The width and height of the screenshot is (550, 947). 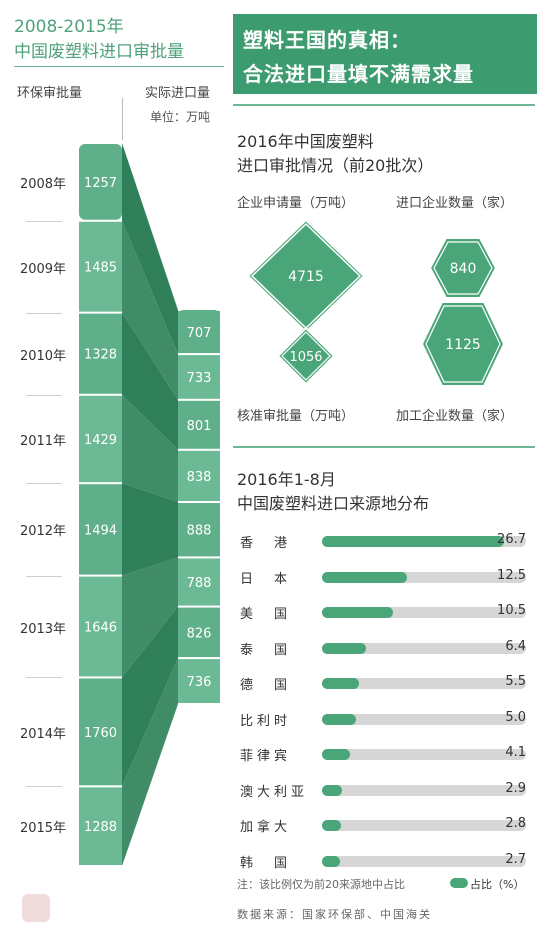 I want to click on approved-value: 1056, so click(x=305, y=357).